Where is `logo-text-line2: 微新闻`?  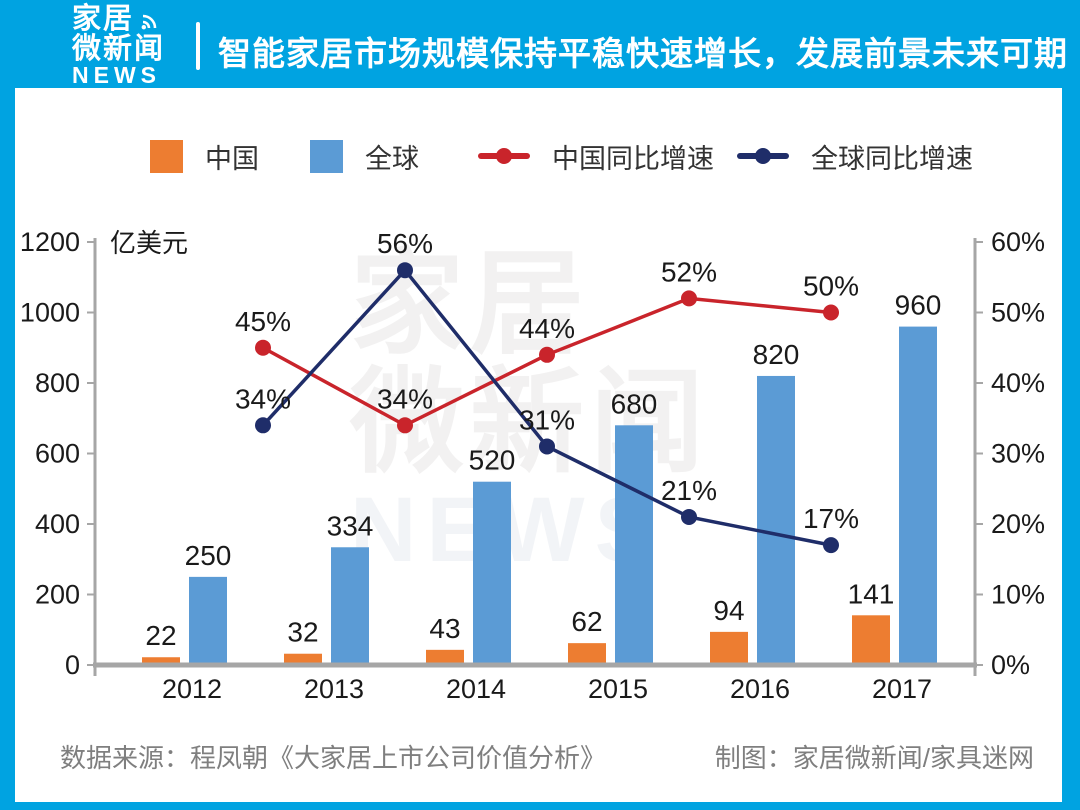 logo-text-line2: 微新闻 is located at coordinates (119, 48).